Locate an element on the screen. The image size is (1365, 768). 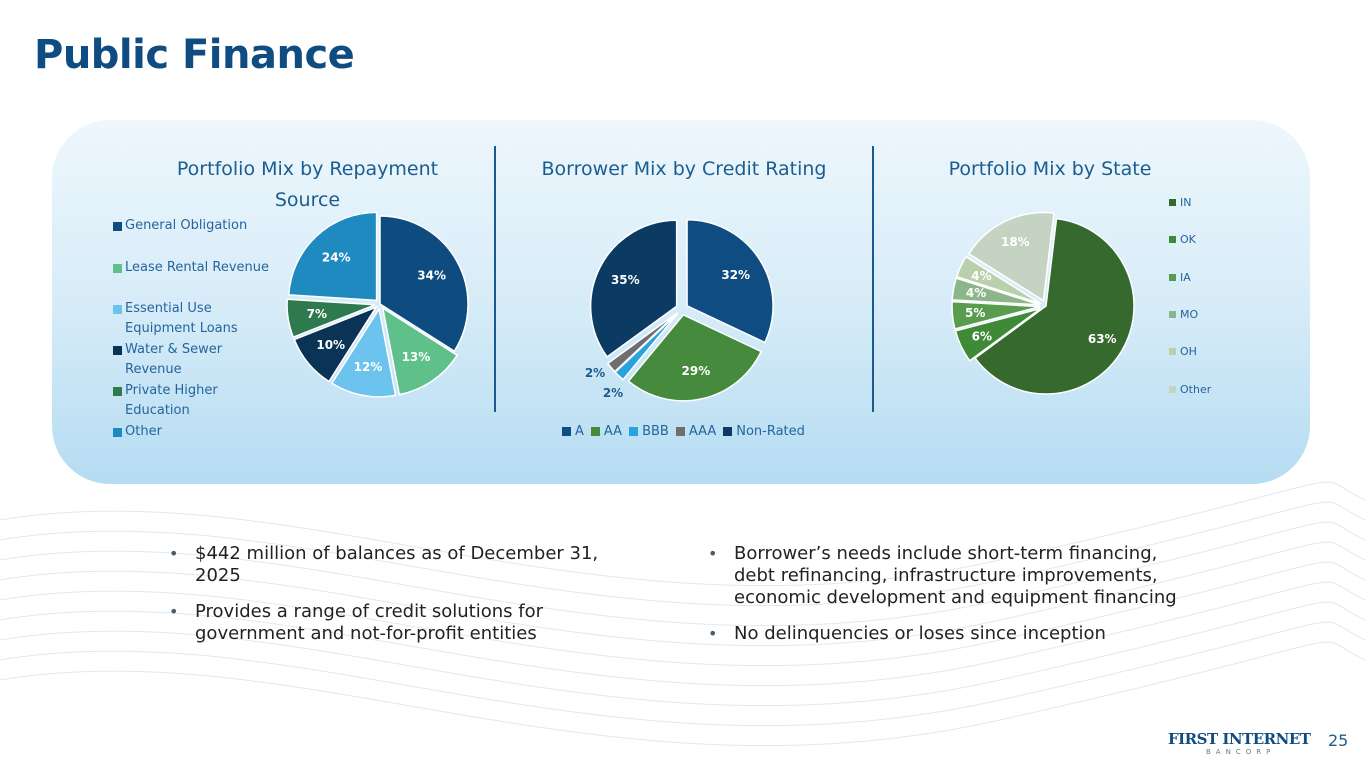
page-number: 25 is located at coordinates (1338, 740).